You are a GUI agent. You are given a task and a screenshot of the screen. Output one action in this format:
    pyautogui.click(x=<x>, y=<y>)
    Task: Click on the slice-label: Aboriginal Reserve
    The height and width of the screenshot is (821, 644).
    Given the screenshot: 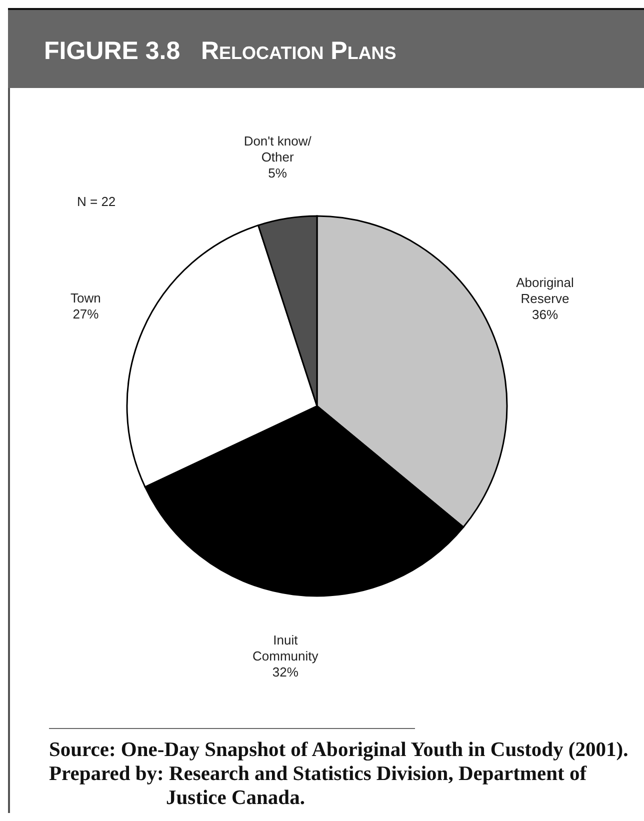 What is the action you would take?
    pyautogui.click(x=545, y=290)
    